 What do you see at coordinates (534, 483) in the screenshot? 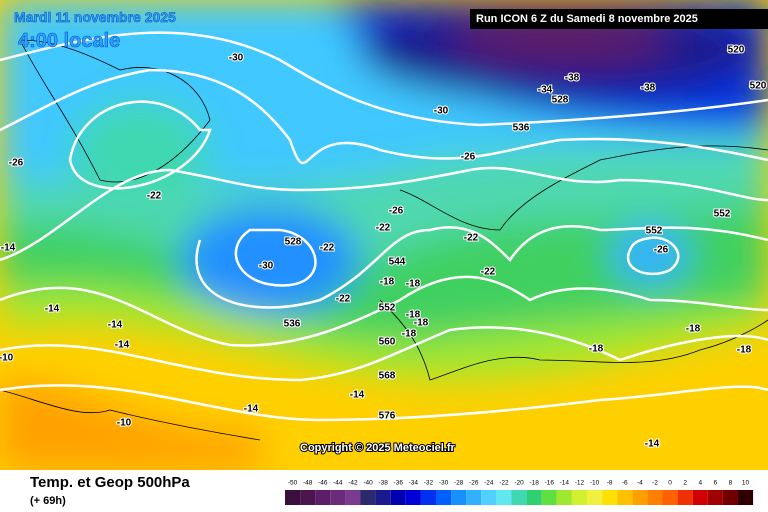
I see `scale-label: -18` at bounding box center [534, 483].